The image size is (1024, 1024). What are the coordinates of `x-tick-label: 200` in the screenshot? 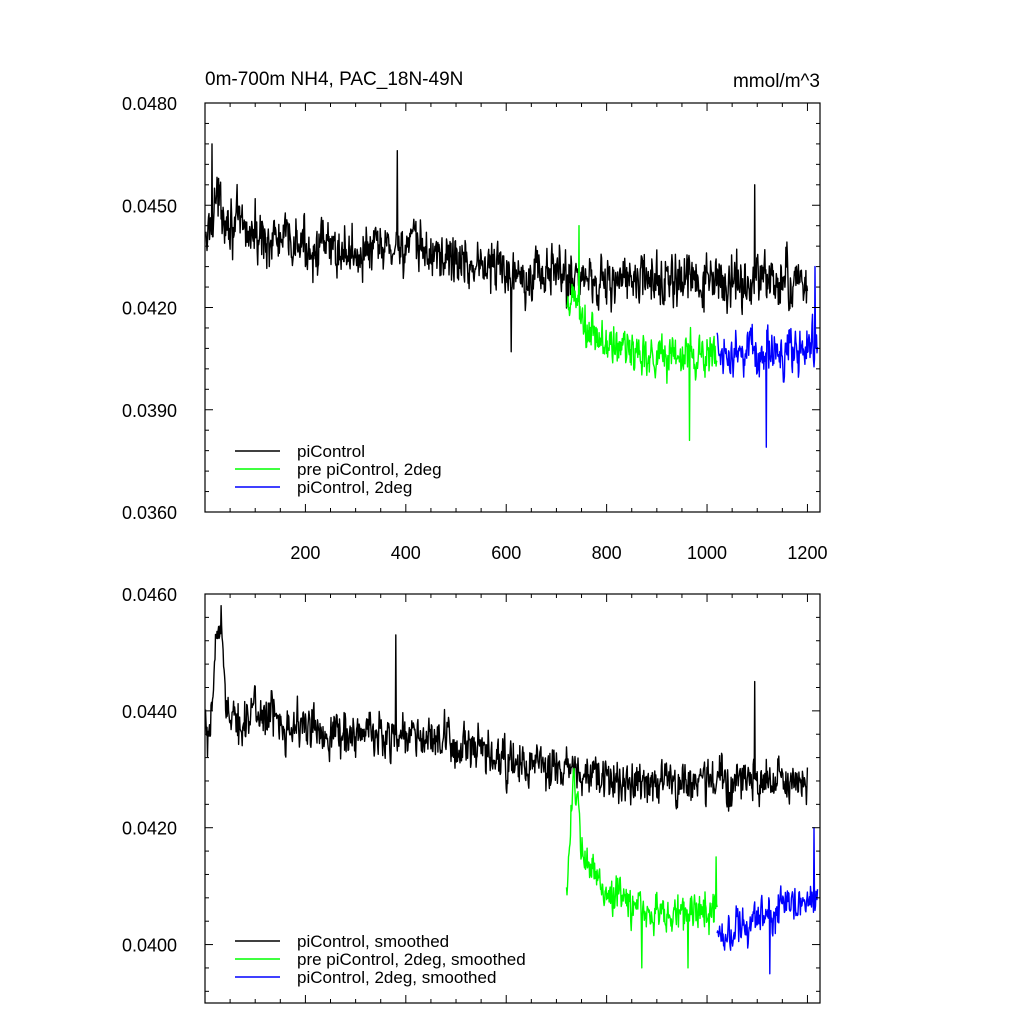 It's located at (305, 553).